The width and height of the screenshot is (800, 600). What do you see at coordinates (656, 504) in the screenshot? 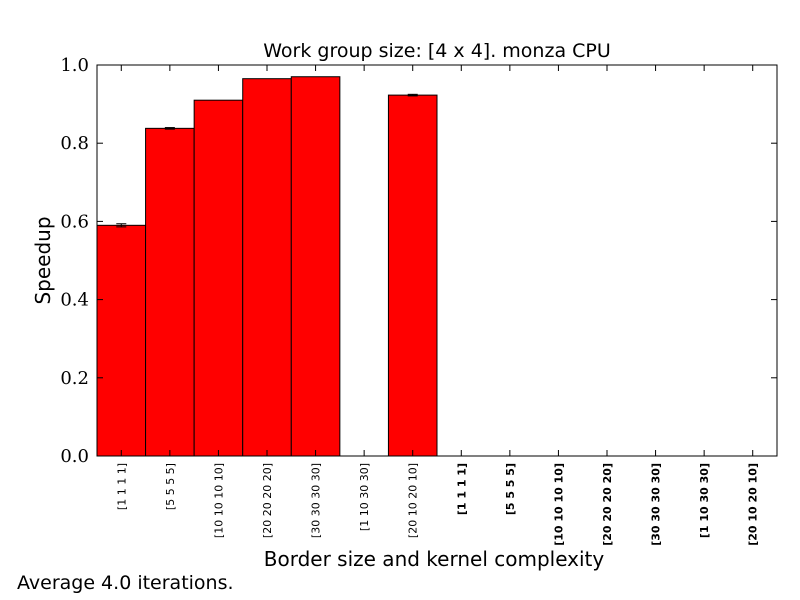
I see `xtick-label-11: [30 30 30 30]` at bounding box center [656, 504].